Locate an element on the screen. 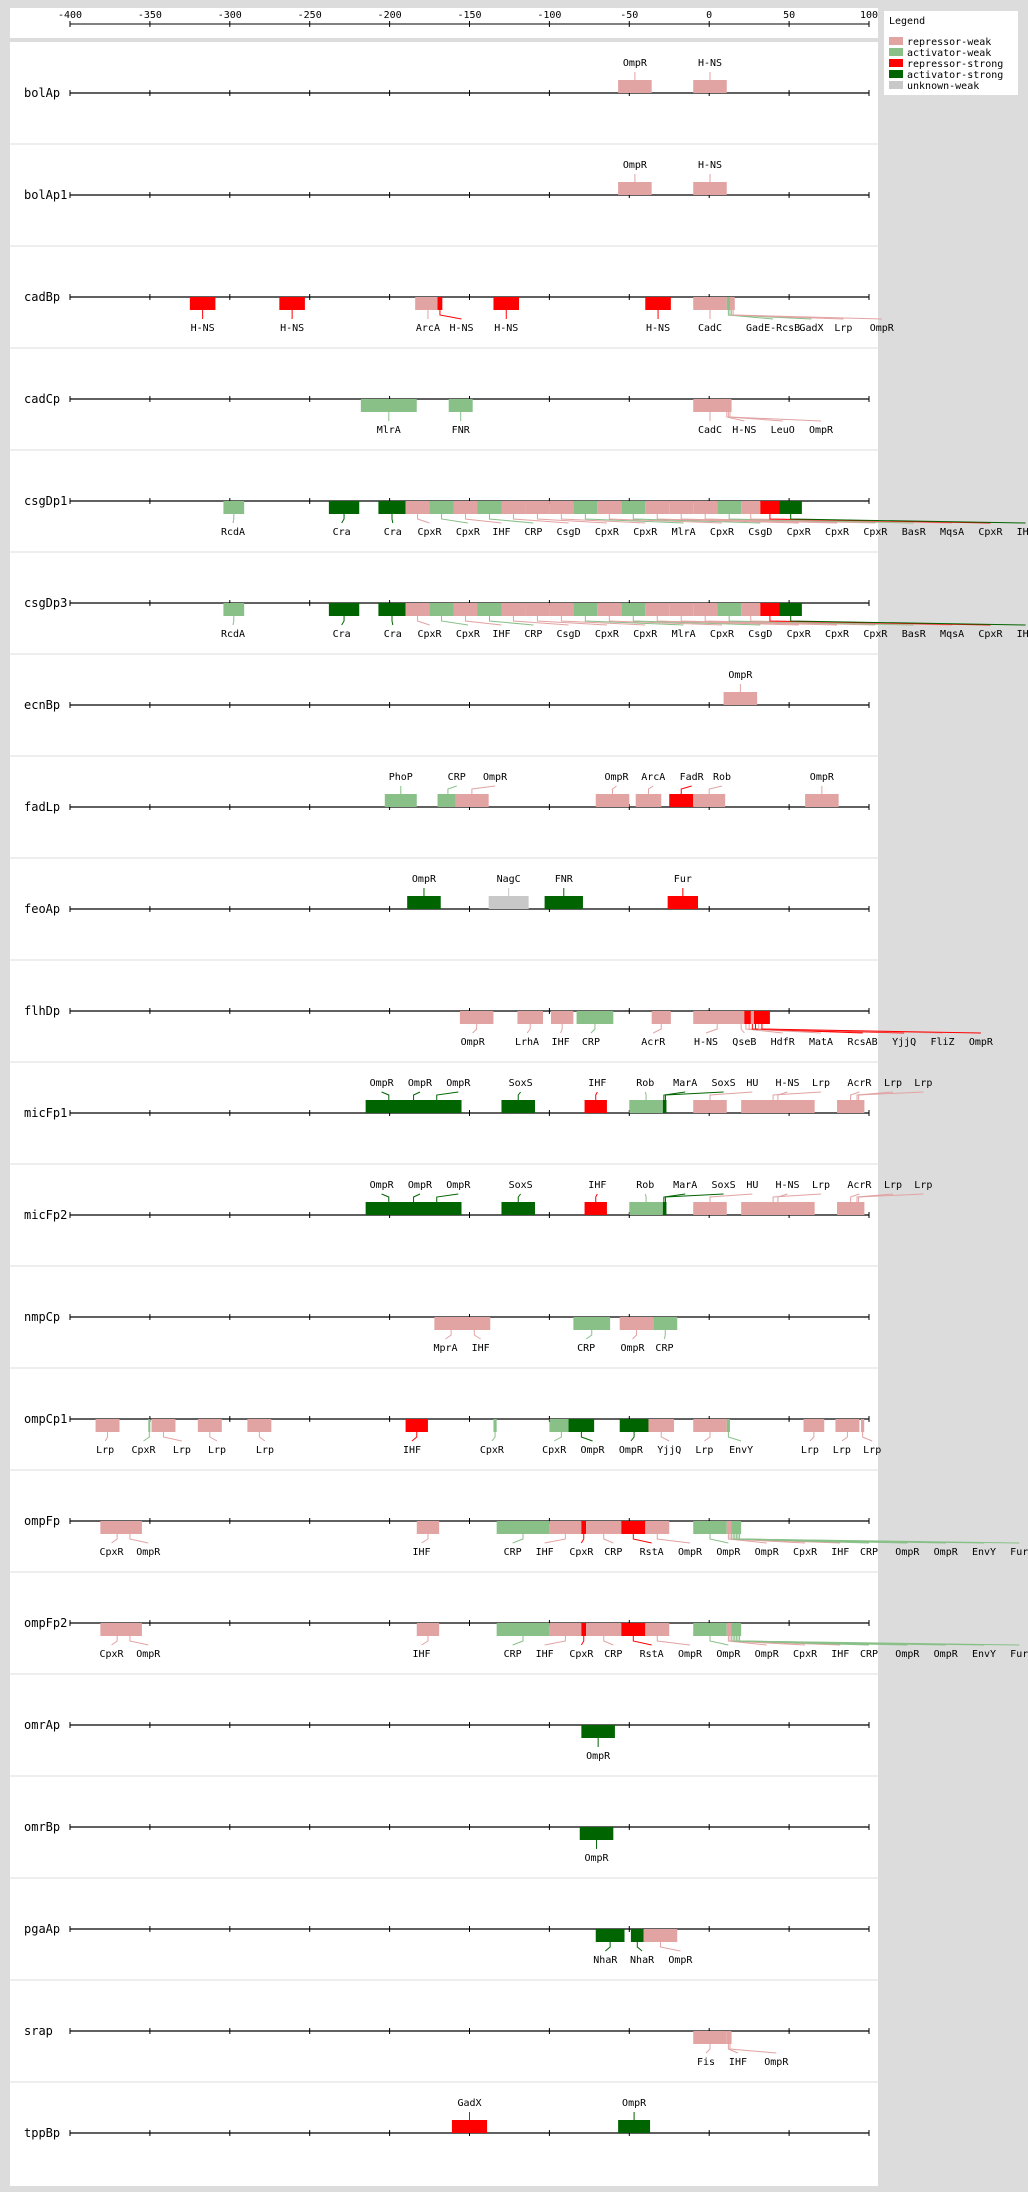 The width and height of the screenshot is (1028, 2192). binding-site: Rob is located at coordinates (712, 789).